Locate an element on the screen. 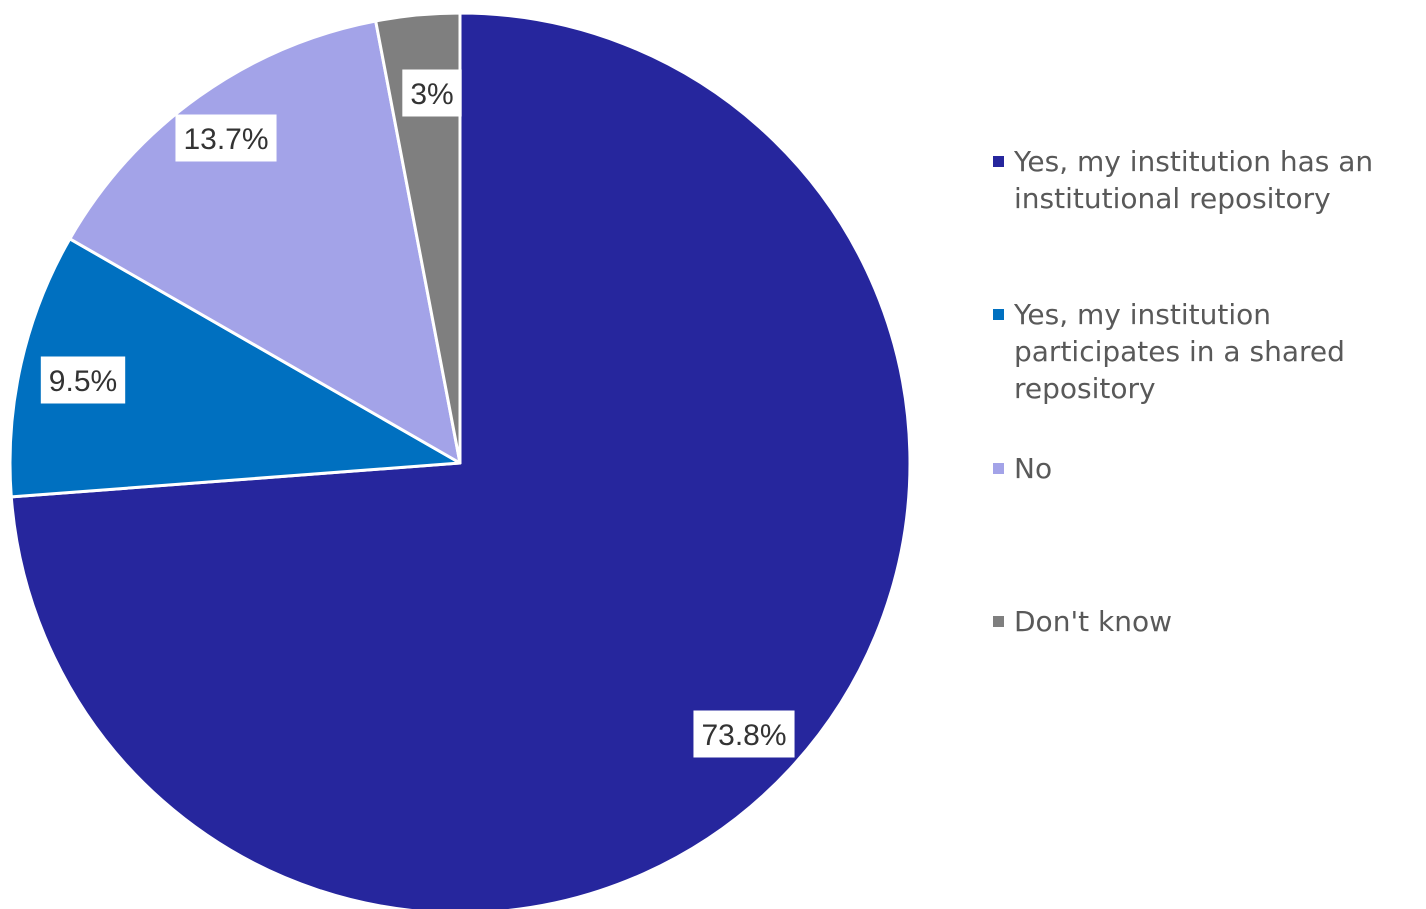  data-label-text-institutional-repository: 73.8% is located at coordinates (743, 735).